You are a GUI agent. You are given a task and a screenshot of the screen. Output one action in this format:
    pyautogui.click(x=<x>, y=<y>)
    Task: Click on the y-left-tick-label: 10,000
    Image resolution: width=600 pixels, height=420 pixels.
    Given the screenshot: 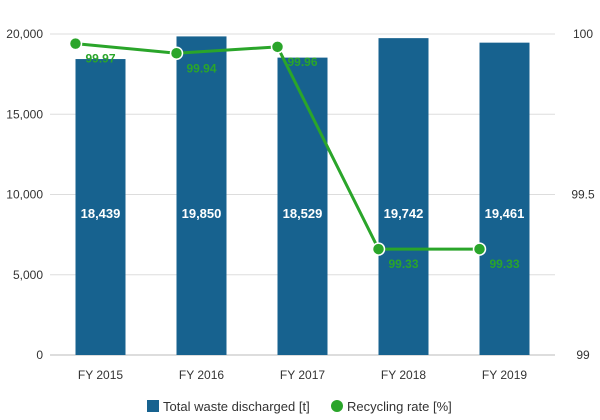 What is the action you would take?
    pyautogui.click(x=24, y=195)
    